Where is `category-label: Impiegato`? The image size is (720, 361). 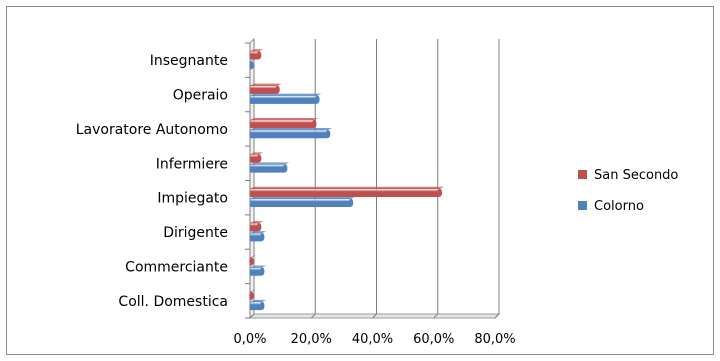 category-label: Impiegato is located at coordinates (192, 199).